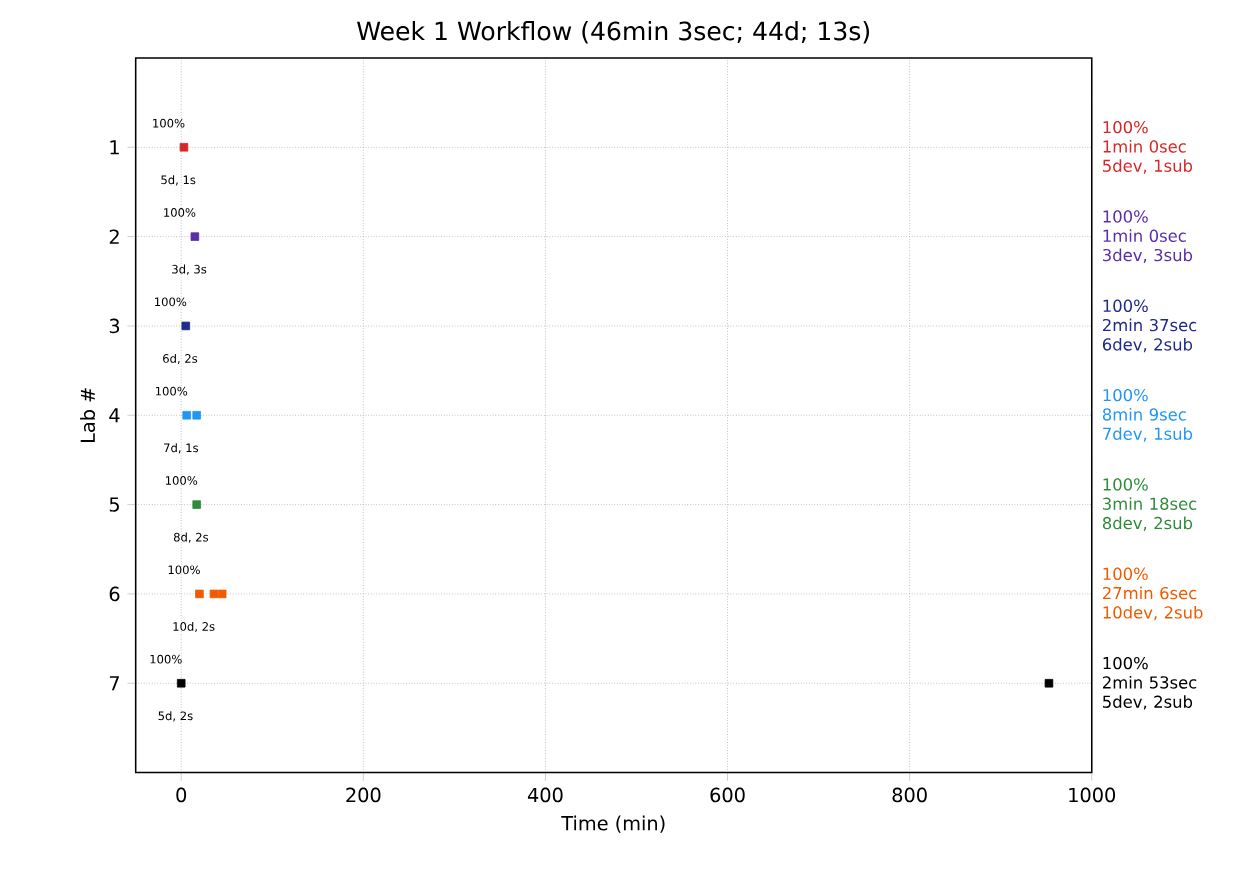  I want to click on text: 100% 3min 18sec 8dev, 2sub, so click(1149, 504).